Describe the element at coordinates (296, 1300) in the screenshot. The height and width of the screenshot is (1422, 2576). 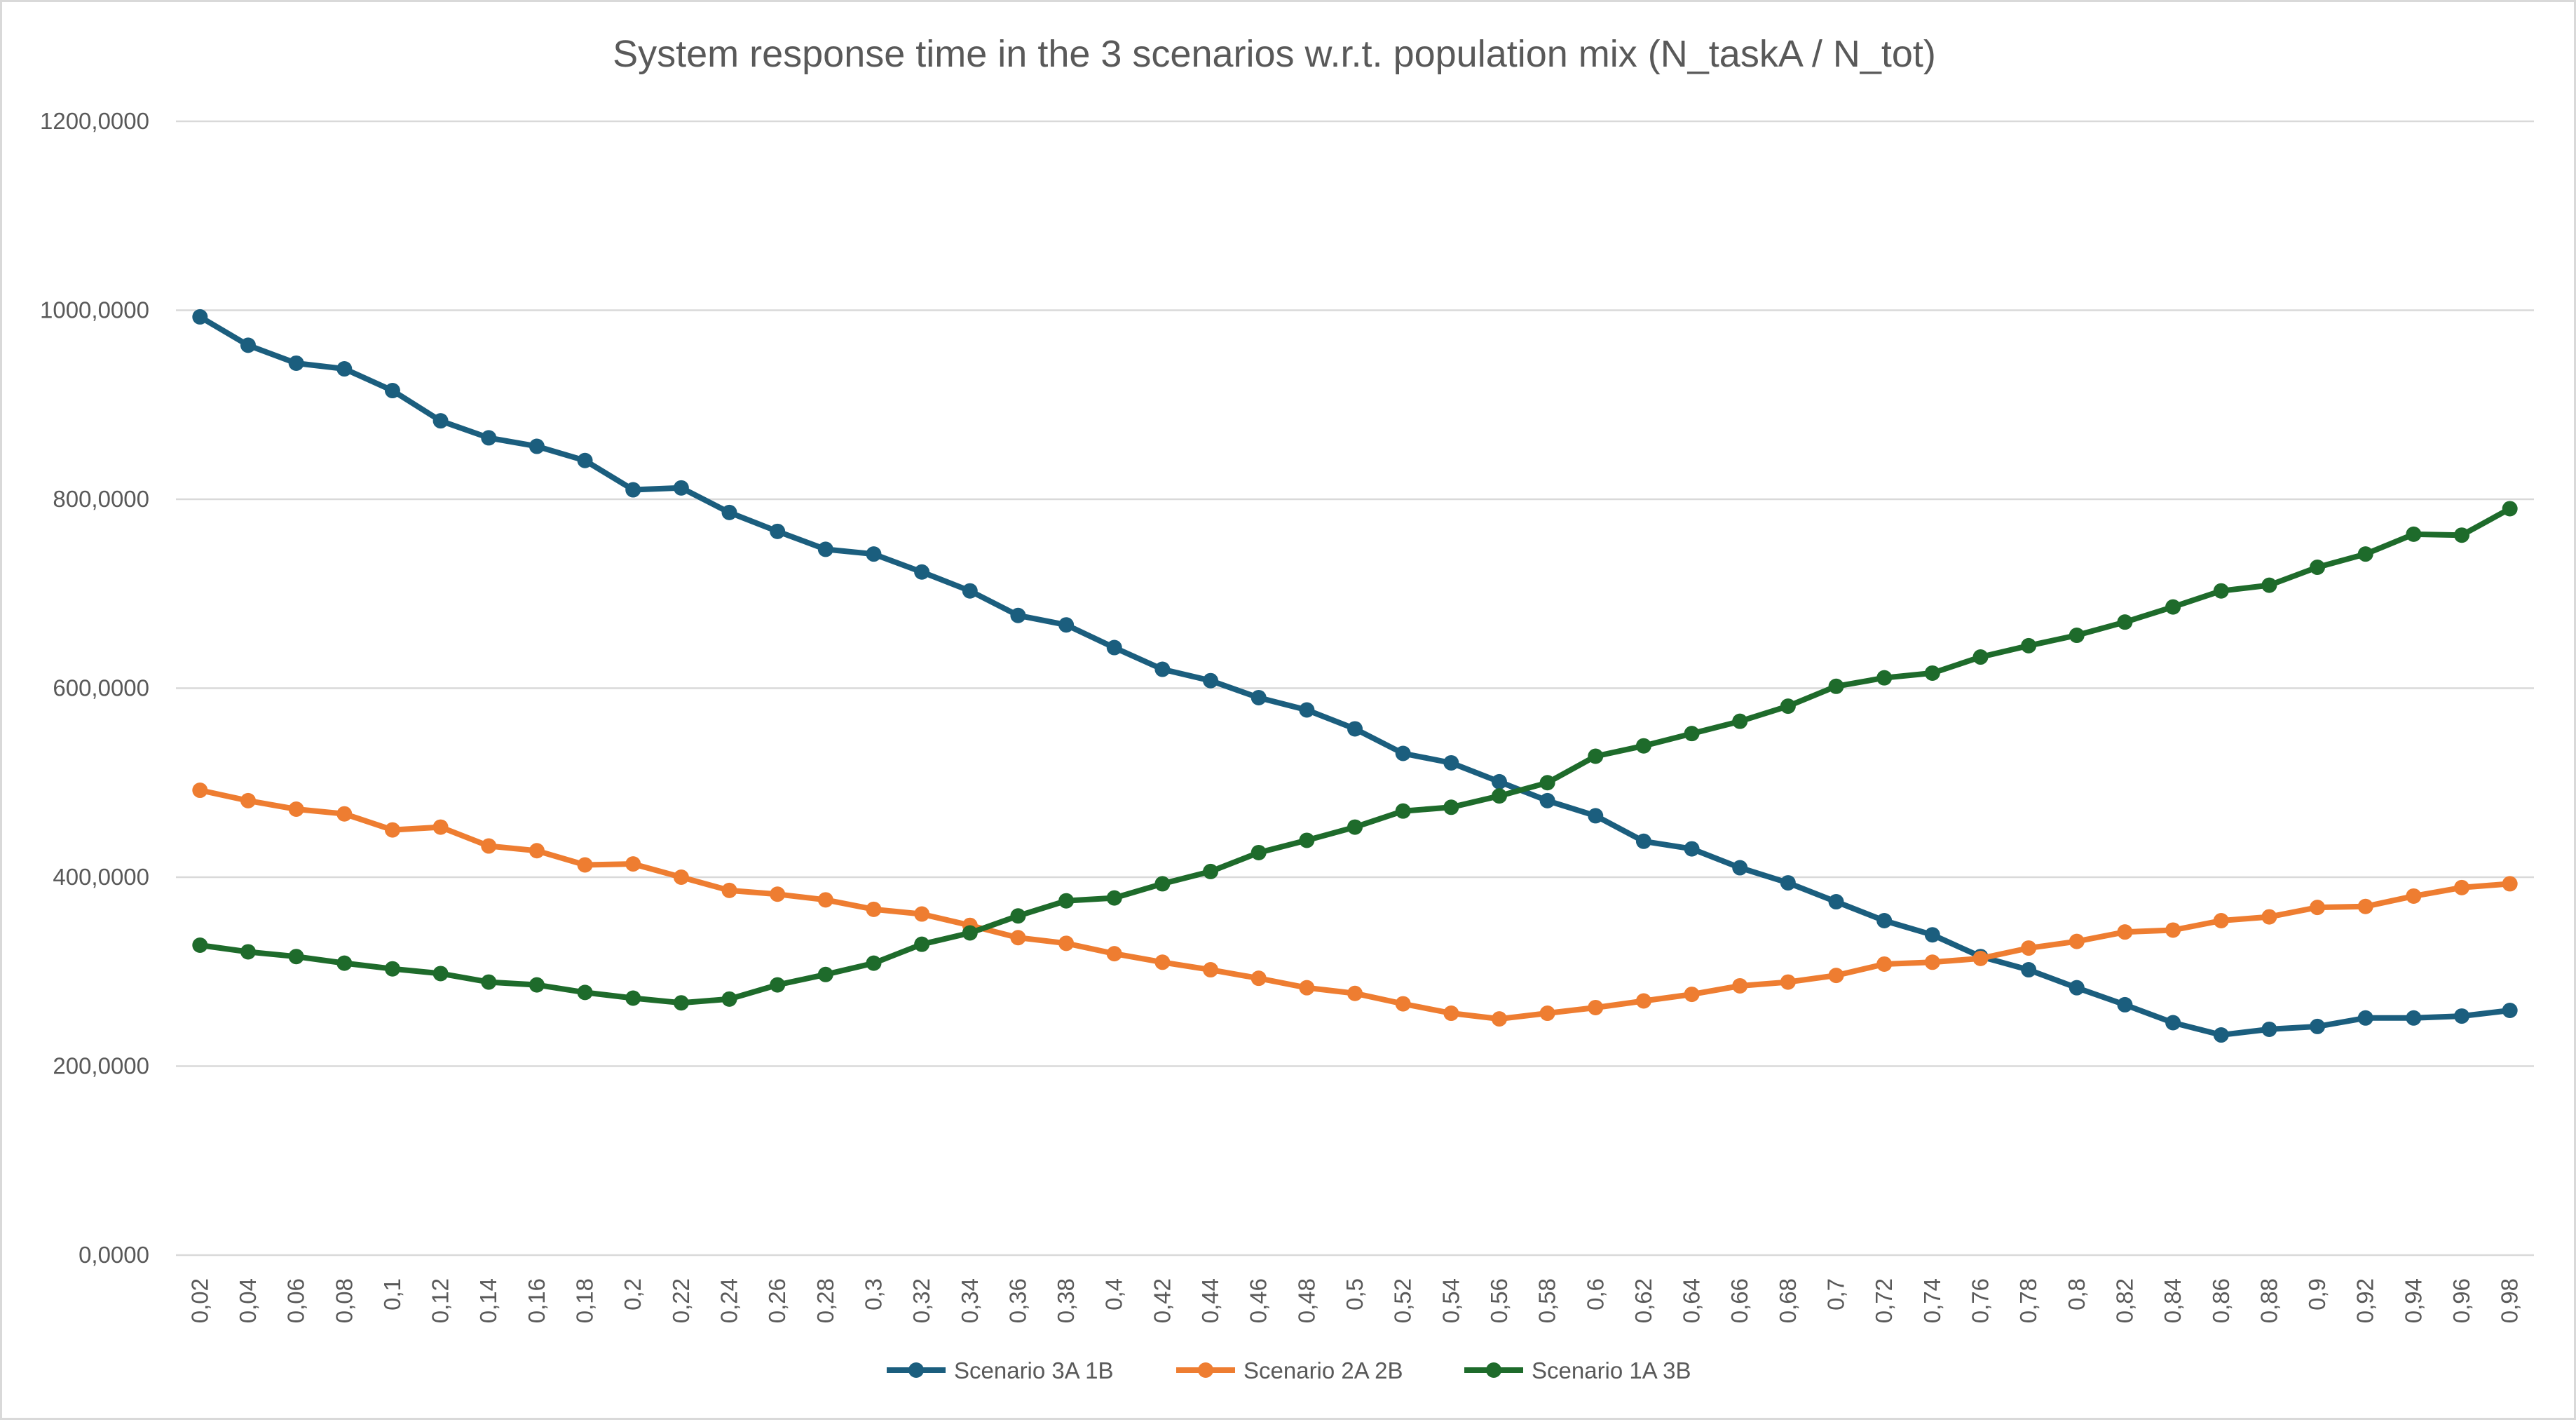
I see `x-tick-label: 0,06` at that location.